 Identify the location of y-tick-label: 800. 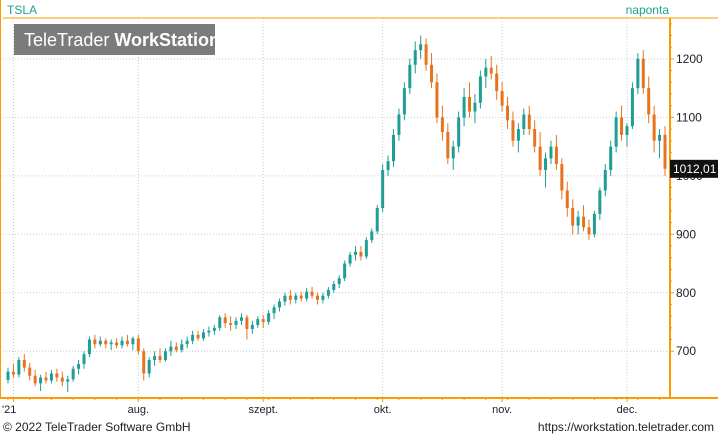
(686, 293).